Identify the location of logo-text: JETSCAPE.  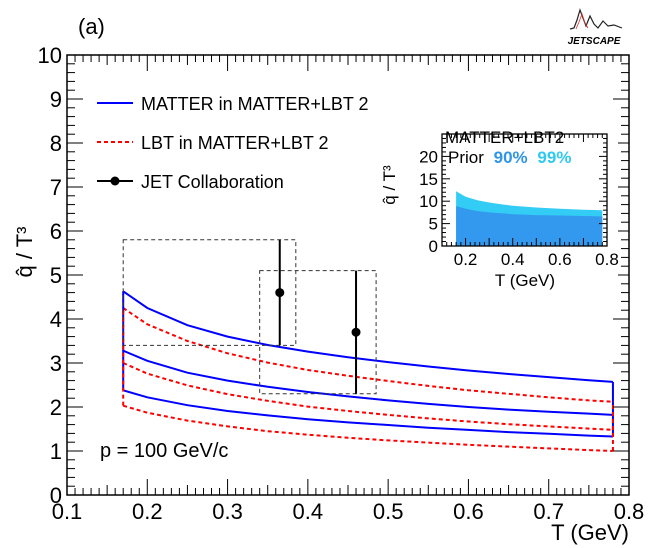
(594, 41).